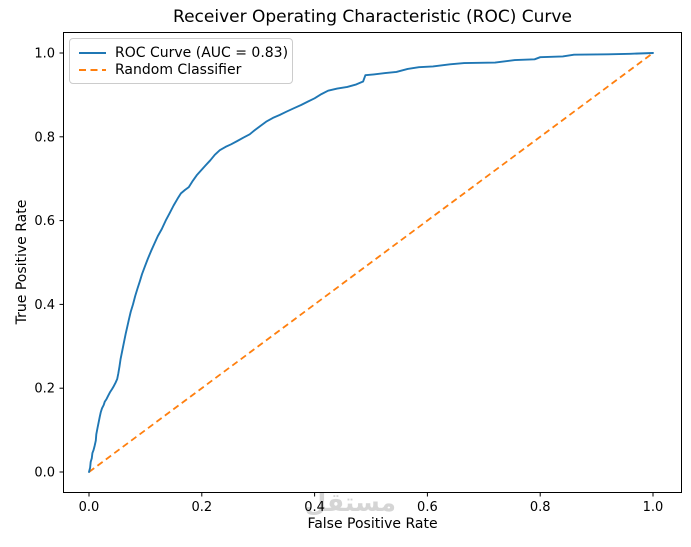  Describe the element at coordinates (44, 305) in the screenshot. I see `y-tick-label: 0.4` at that location.